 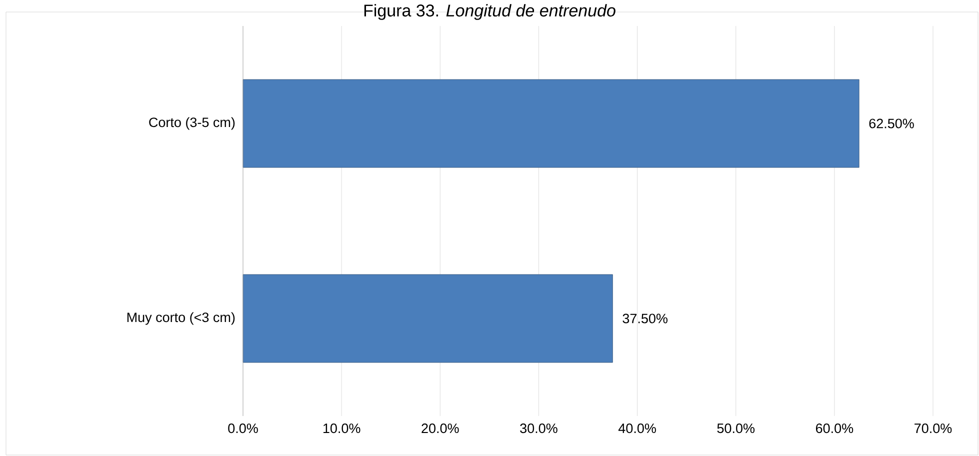 I want to click on data-label: 37.50%, so click(x=645, y=319).